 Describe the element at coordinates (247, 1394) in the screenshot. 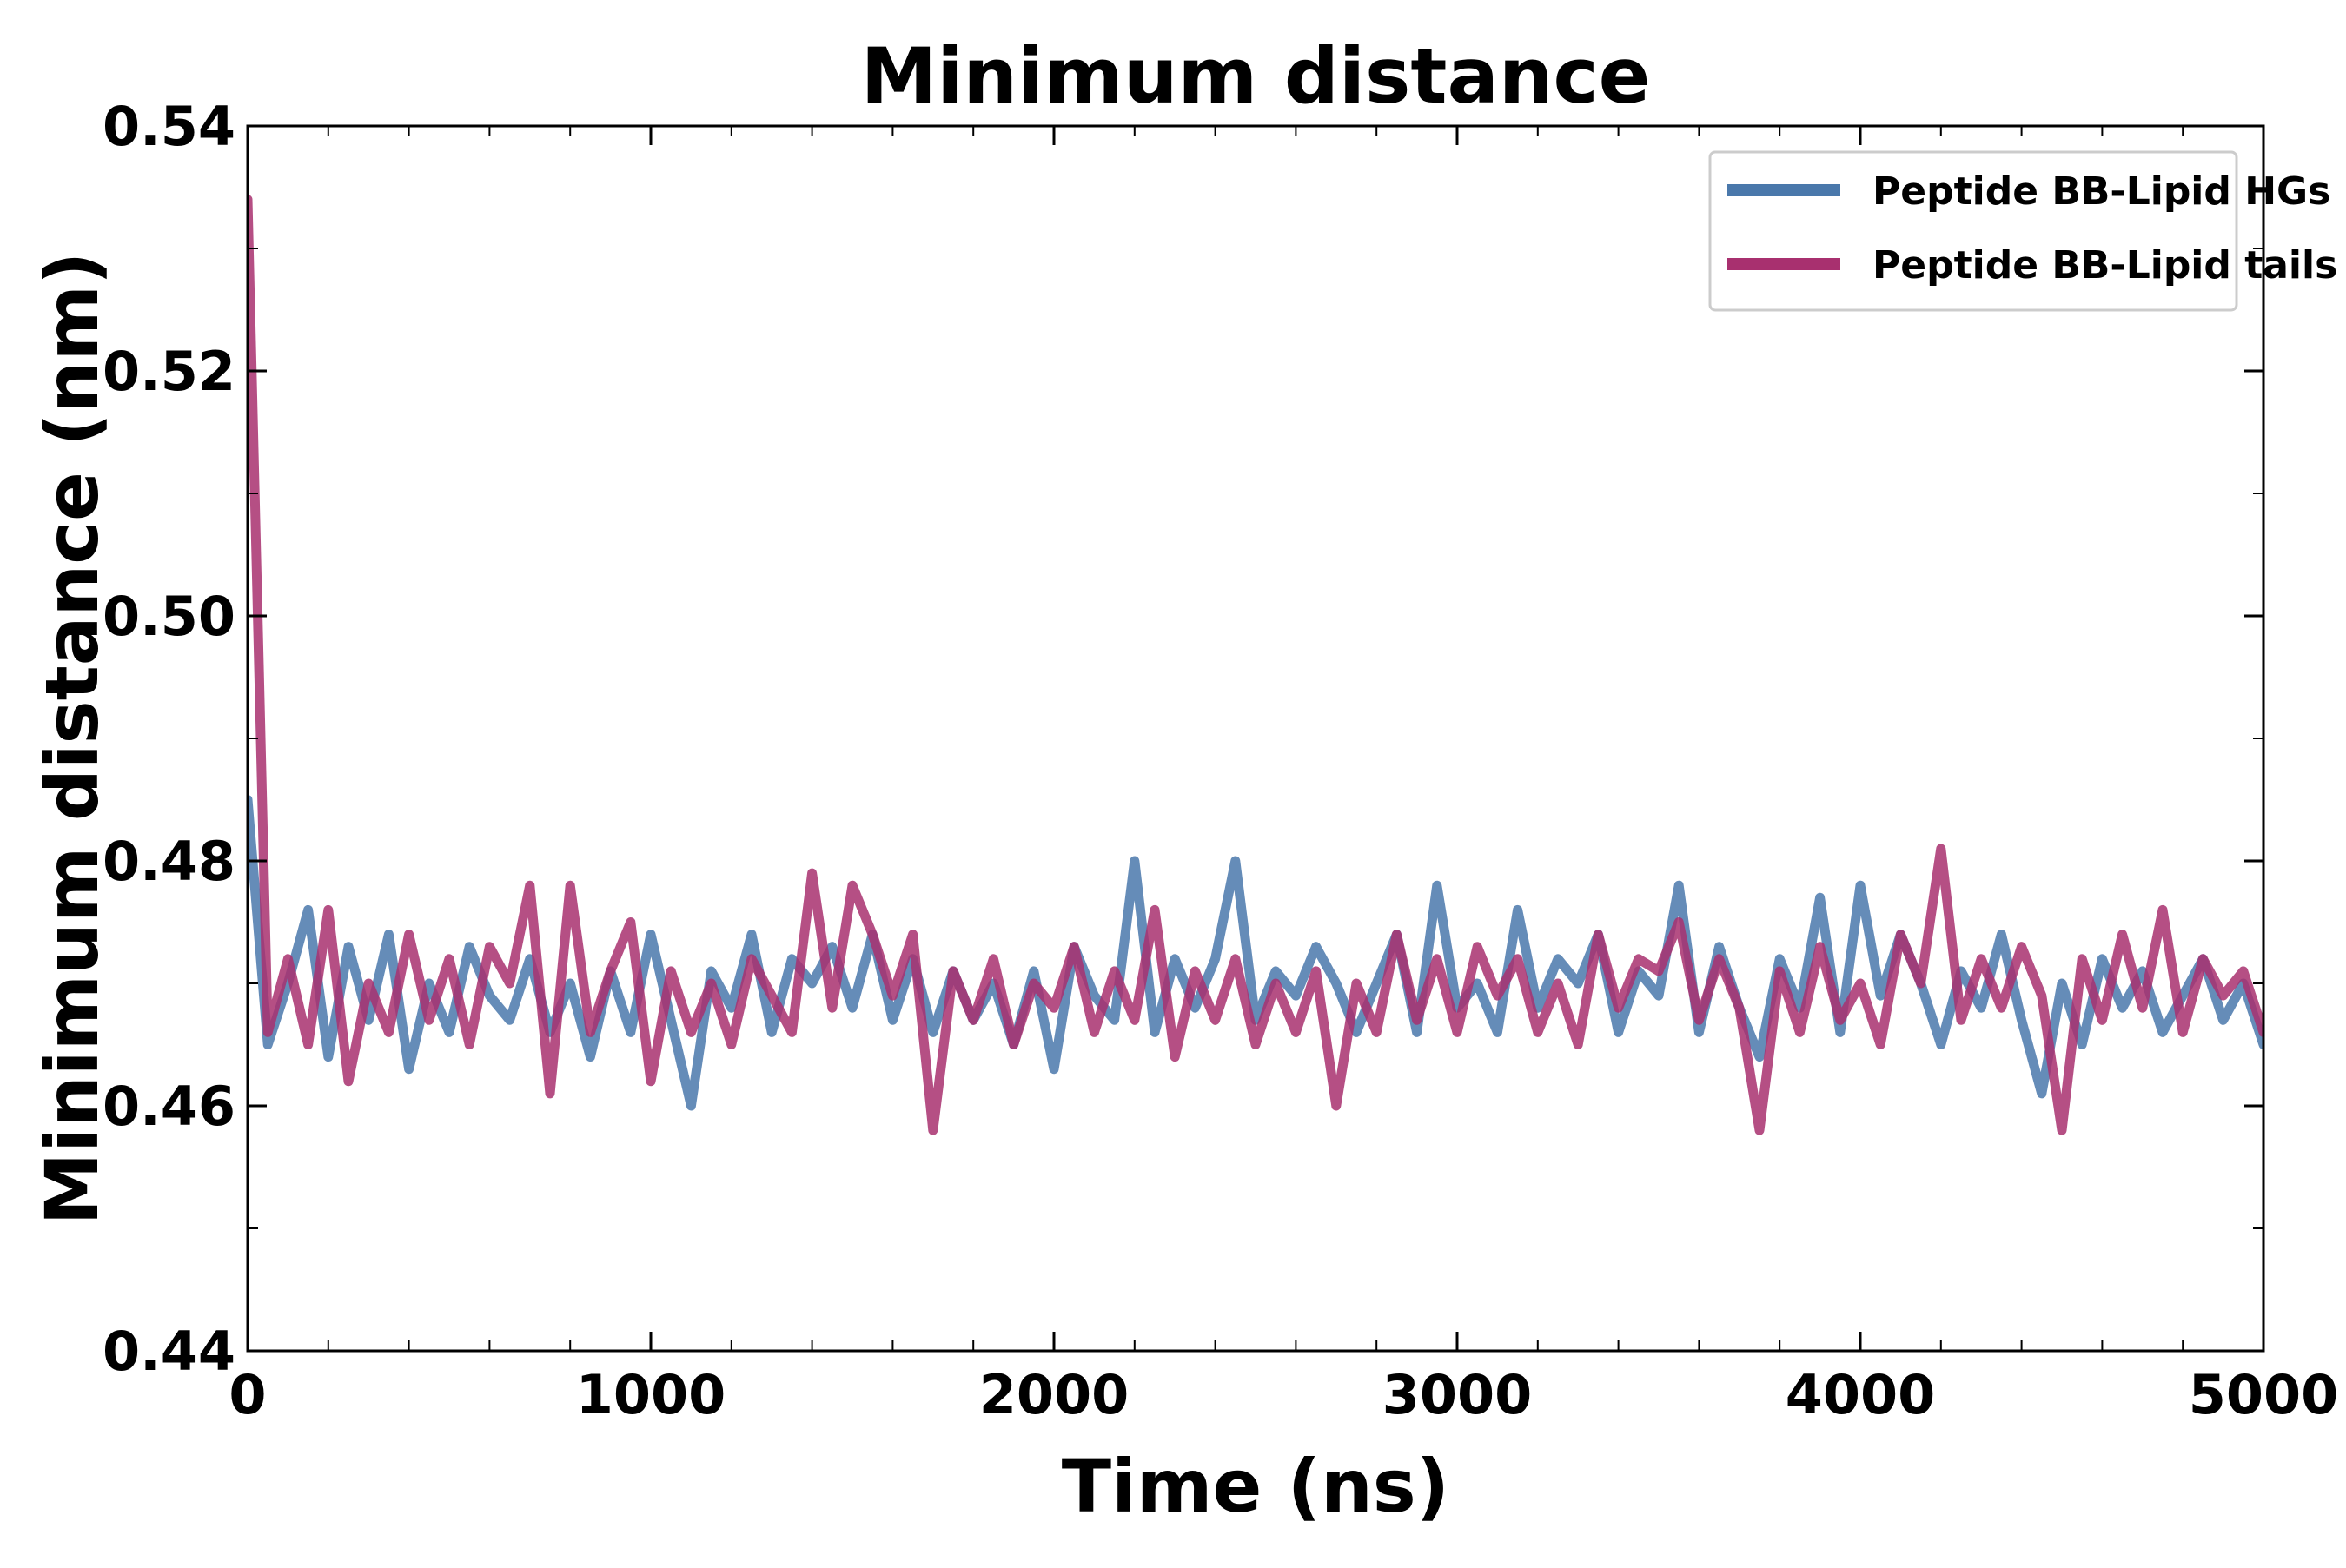

I see `x-tick-label: 0` at that location.